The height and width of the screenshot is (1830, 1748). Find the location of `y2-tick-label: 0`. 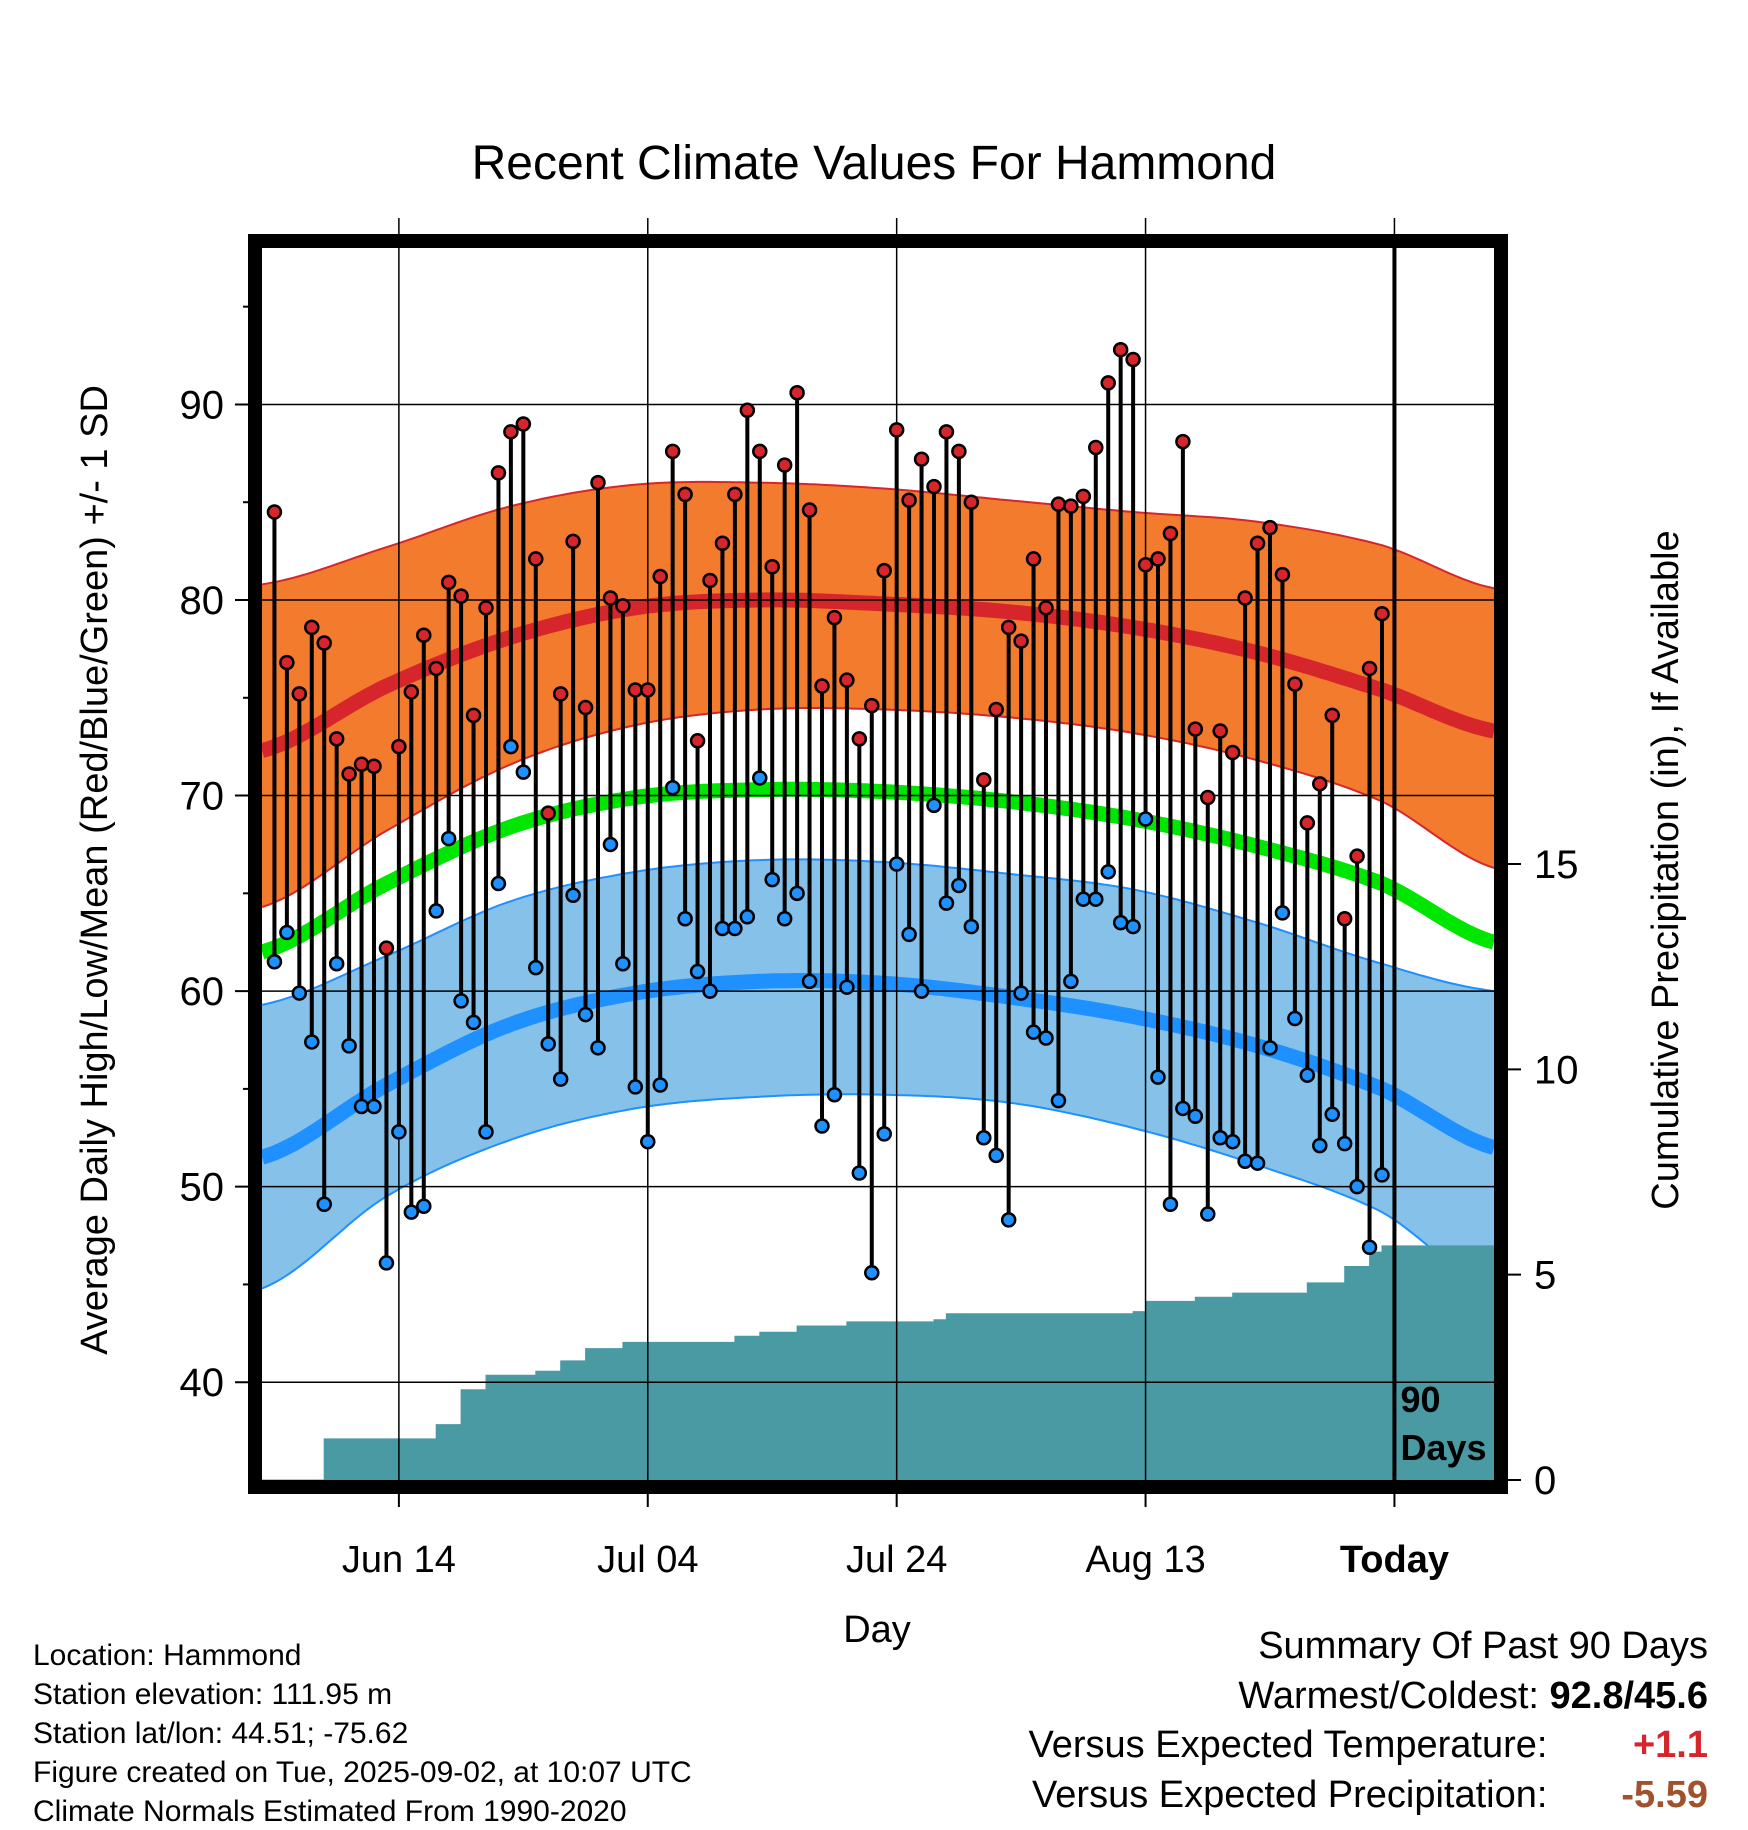

y2-tick-label: 0 is located at coordinates (1545, 1481).